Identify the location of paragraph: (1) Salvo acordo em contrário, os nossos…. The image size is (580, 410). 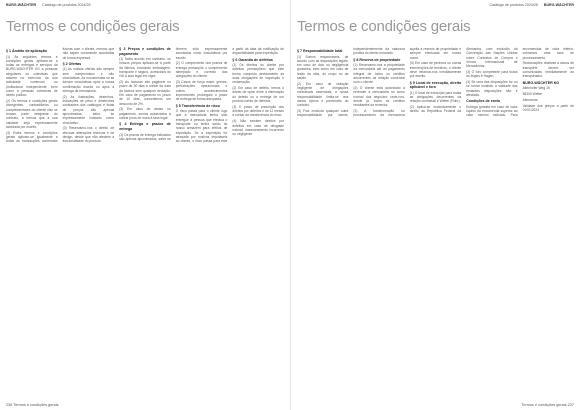
(145, 68).